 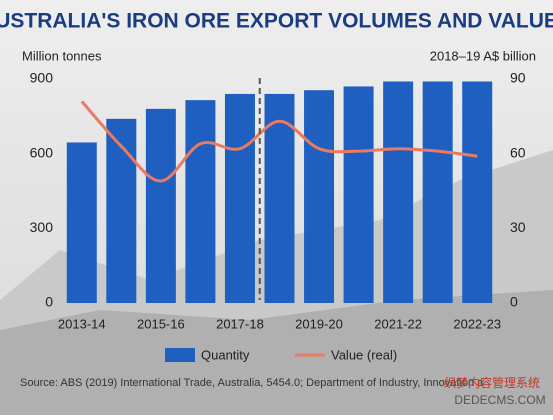 What do you see at coordinates (82, 323) in the screenshot?
I see `x-tick-label: 2013-14` at bounding box center [82, 323].